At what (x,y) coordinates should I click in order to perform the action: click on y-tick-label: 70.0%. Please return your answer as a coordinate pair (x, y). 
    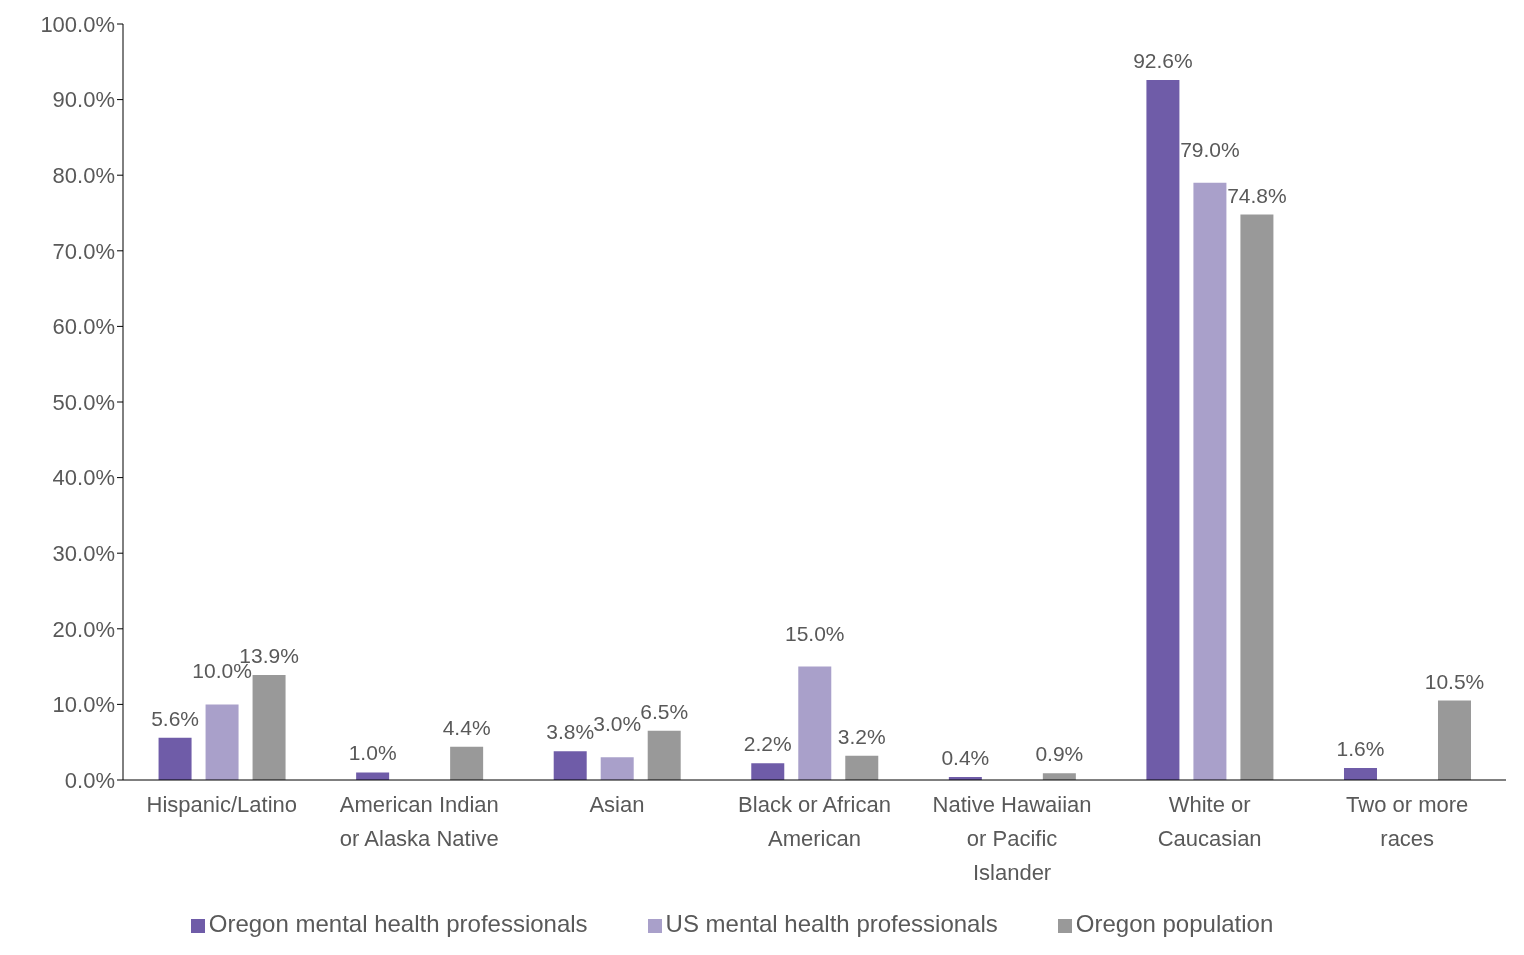
    Looking at the image, I should click on (83, 251).